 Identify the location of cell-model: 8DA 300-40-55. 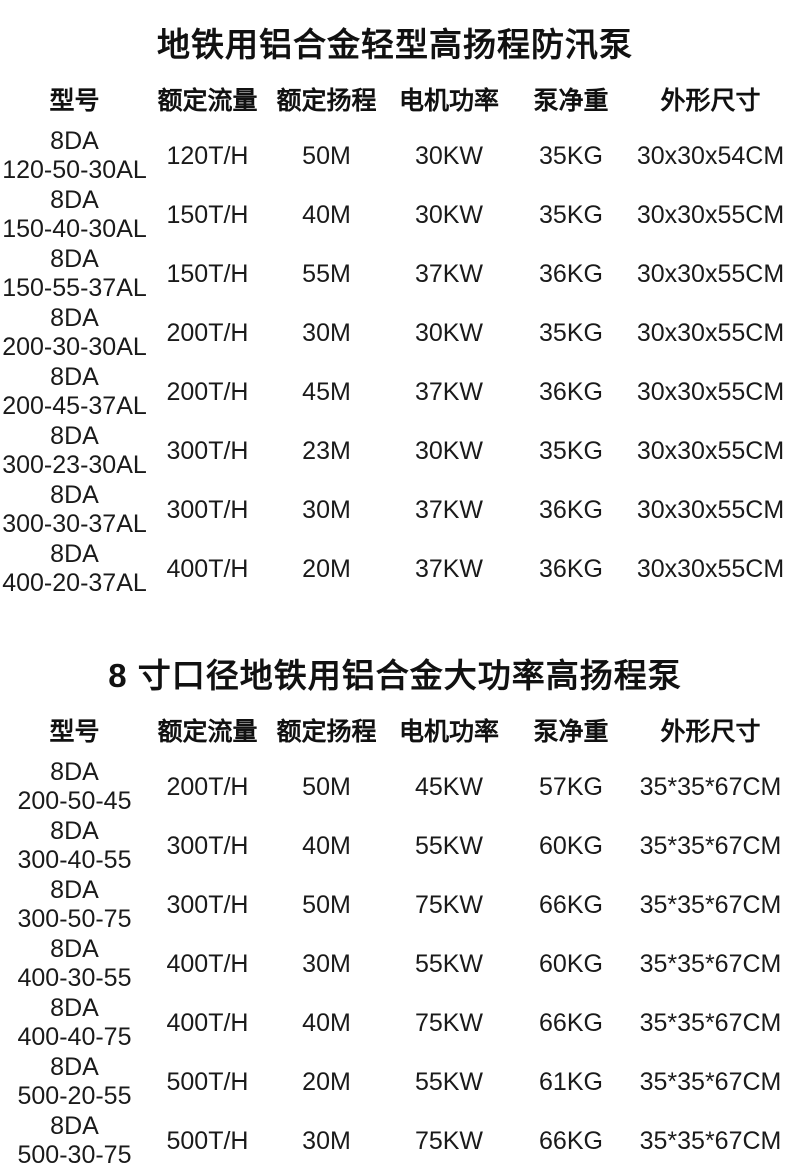
(74, 845).